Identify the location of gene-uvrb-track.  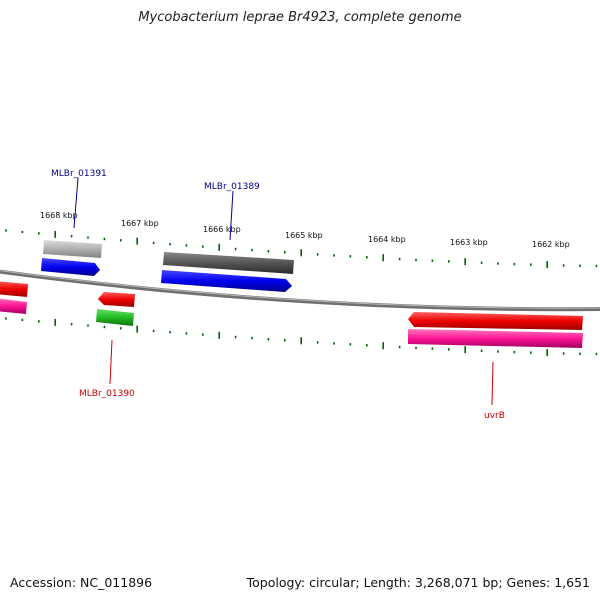
(495, 338).